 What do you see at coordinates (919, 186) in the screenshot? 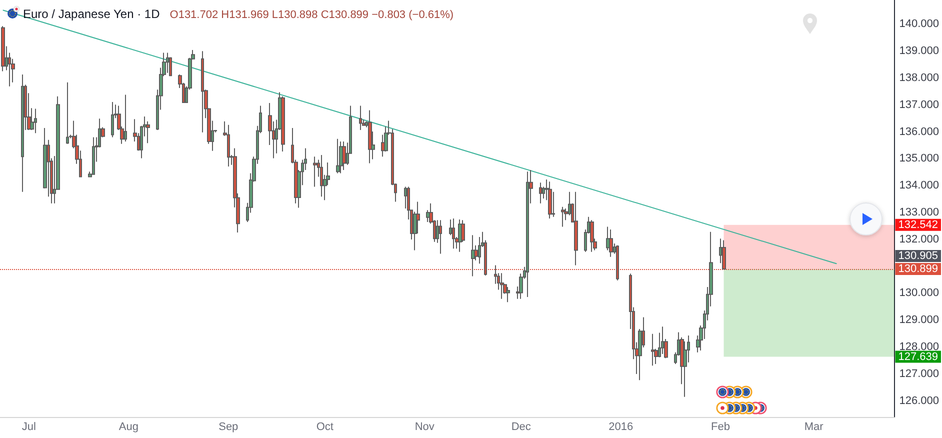
I see `y-tick-label: 134.000` at bounding box center [919, 186].